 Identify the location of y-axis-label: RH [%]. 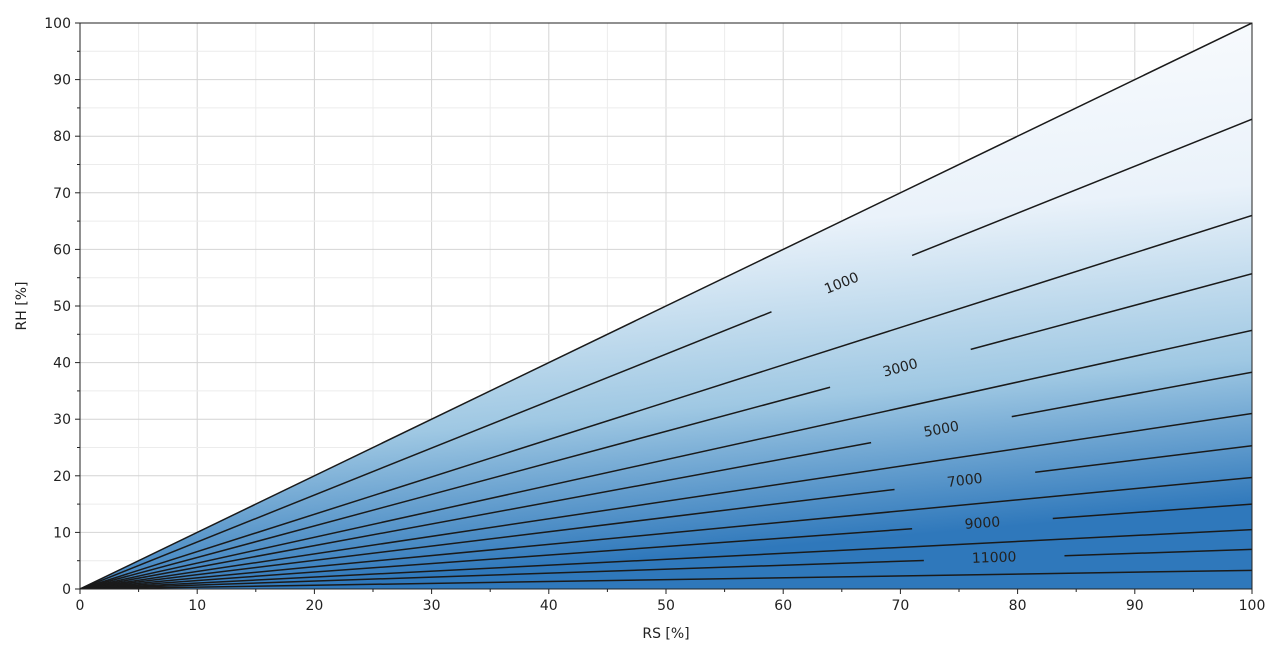
(22, 306).